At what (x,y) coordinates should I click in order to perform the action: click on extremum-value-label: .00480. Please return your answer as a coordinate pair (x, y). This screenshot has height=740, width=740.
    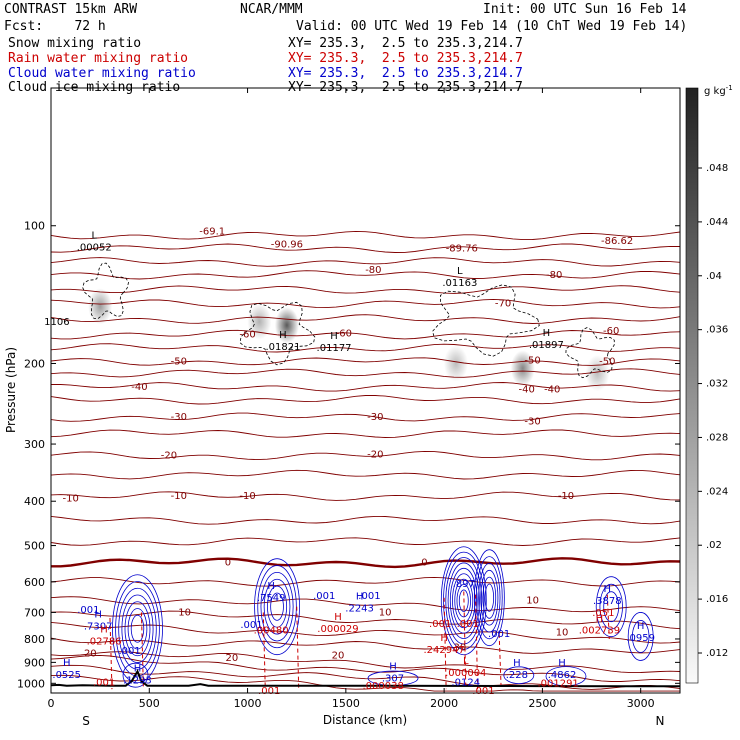
    Looking at the image, I should click on (271, 630).